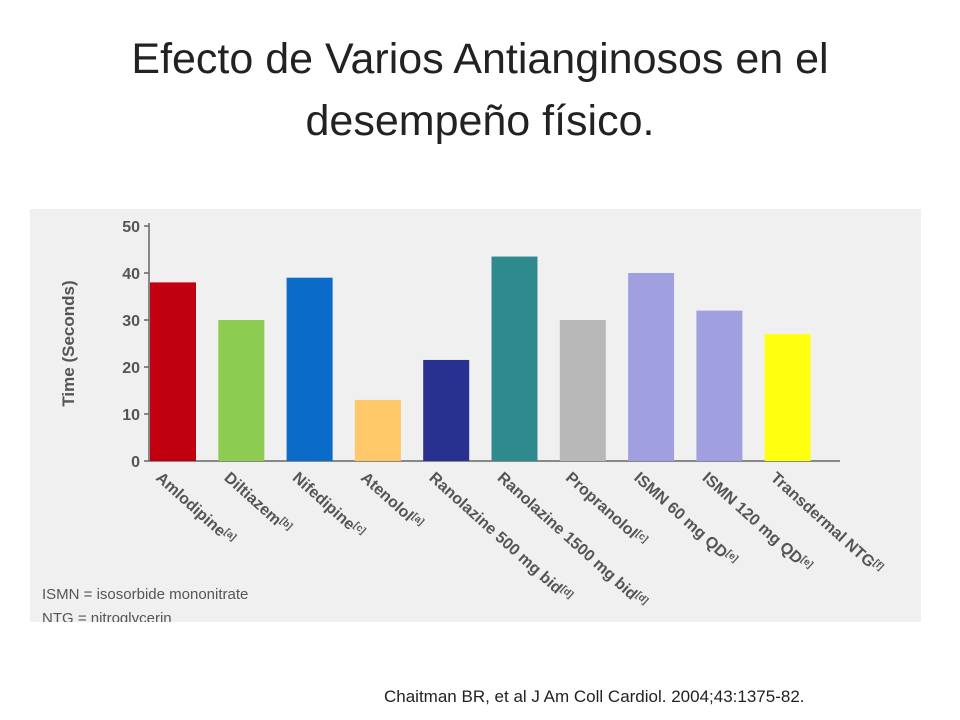 This screenshot has width=960, height=720. I want to click on y-tick-label: 50, so click(131, 227).